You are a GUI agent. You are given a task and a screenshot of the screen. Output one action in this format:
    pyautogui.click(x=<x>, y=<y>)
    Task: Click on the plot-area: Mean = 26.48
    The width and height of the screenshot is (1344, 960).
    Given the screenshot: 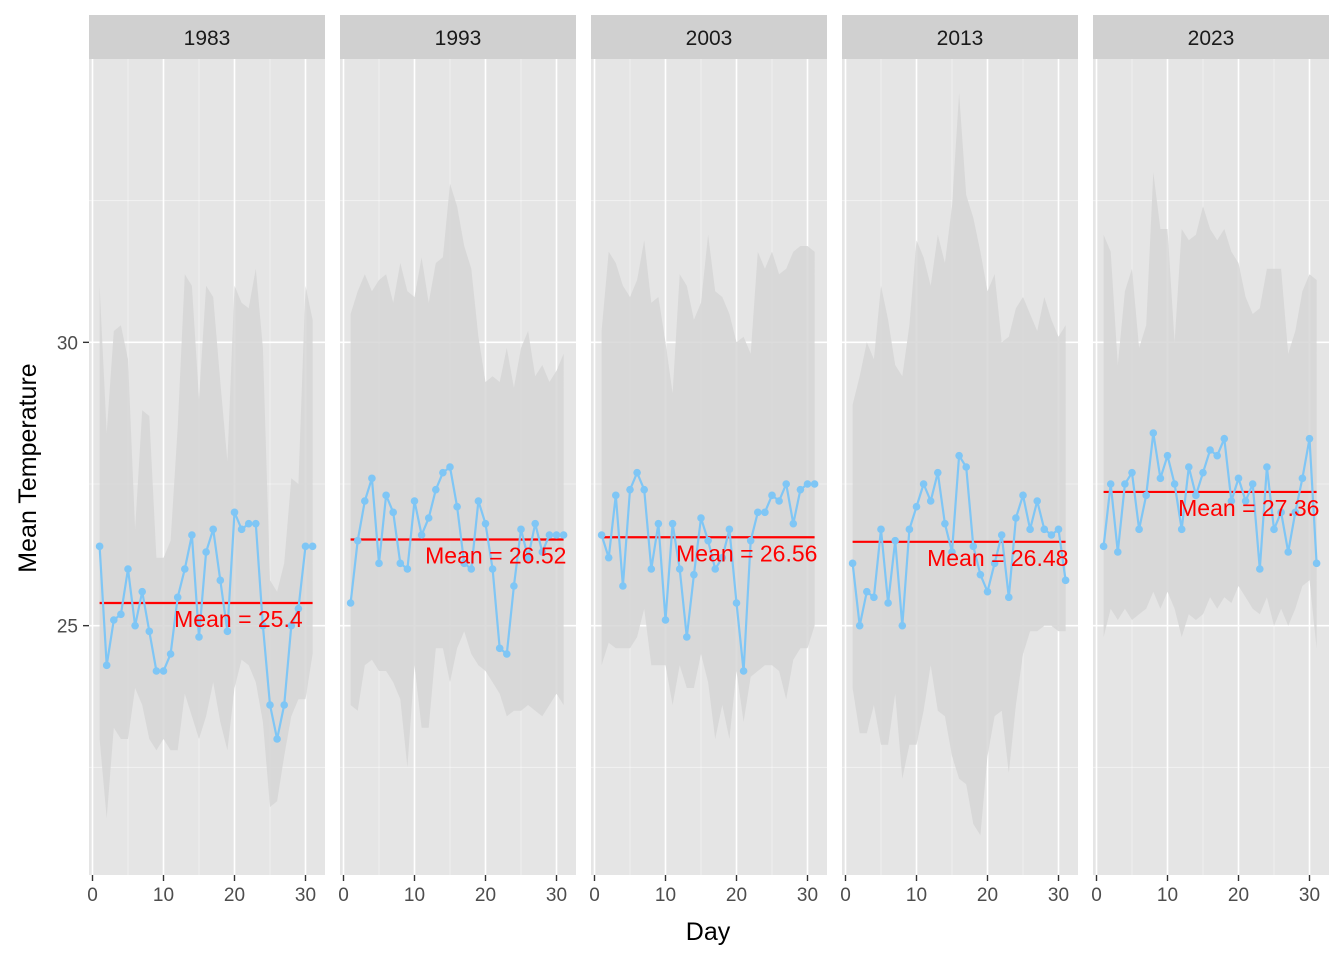 What is the action you would take?
    pyautogui.click(x=960, y=467)
    